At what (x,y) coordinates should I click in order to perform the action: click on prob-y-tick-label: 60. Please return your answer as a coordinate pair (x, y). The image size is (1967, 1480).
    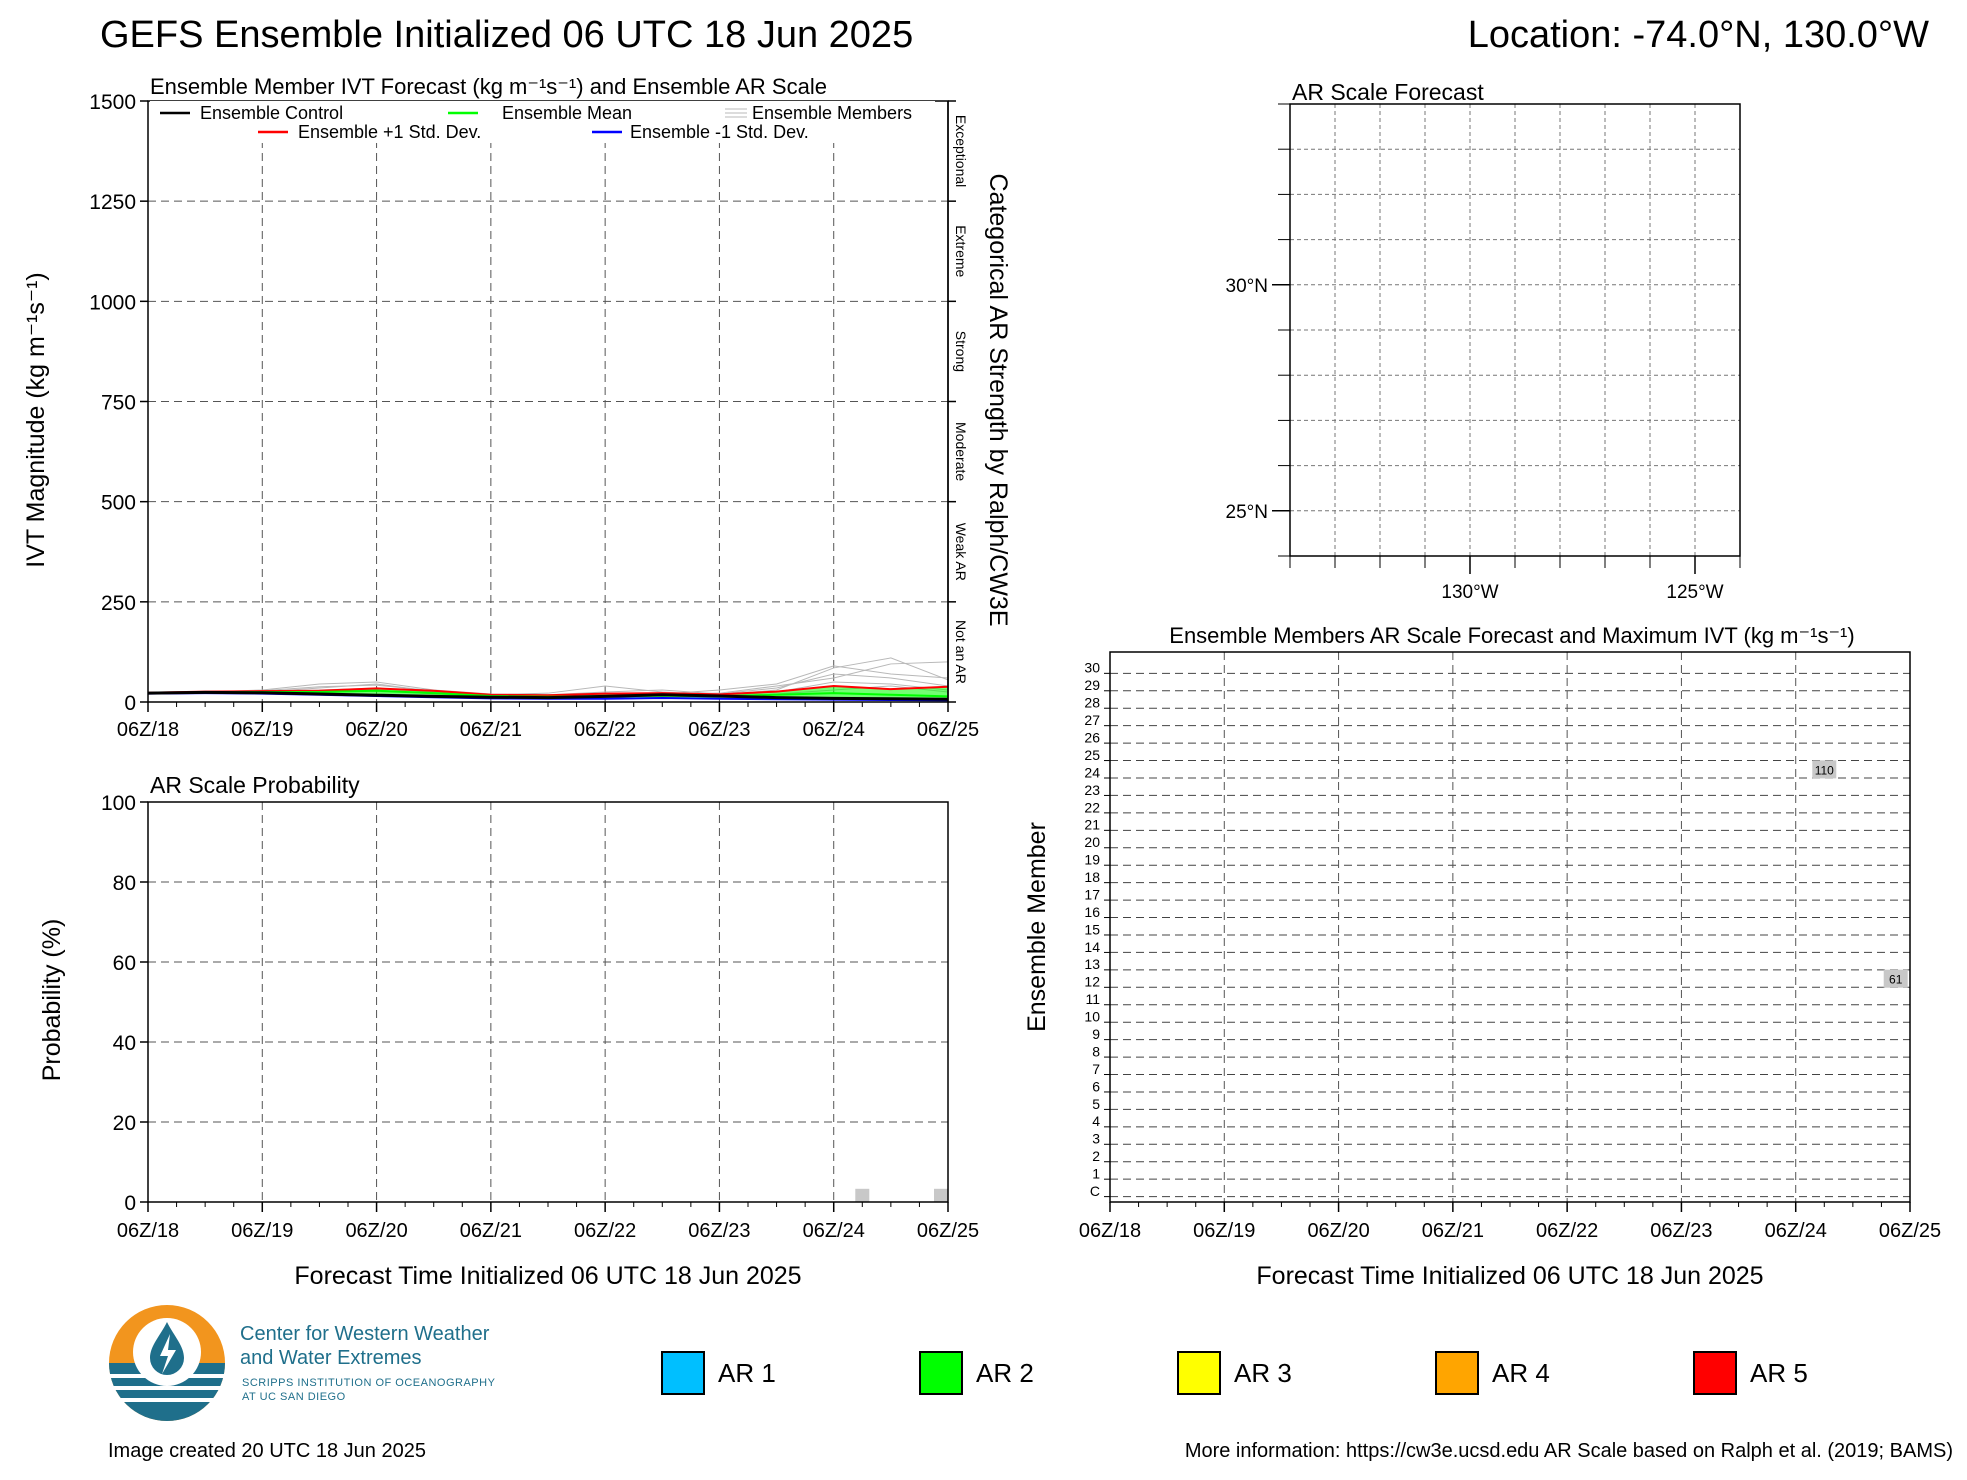
    Looking at the image, I should click on (124, 963).